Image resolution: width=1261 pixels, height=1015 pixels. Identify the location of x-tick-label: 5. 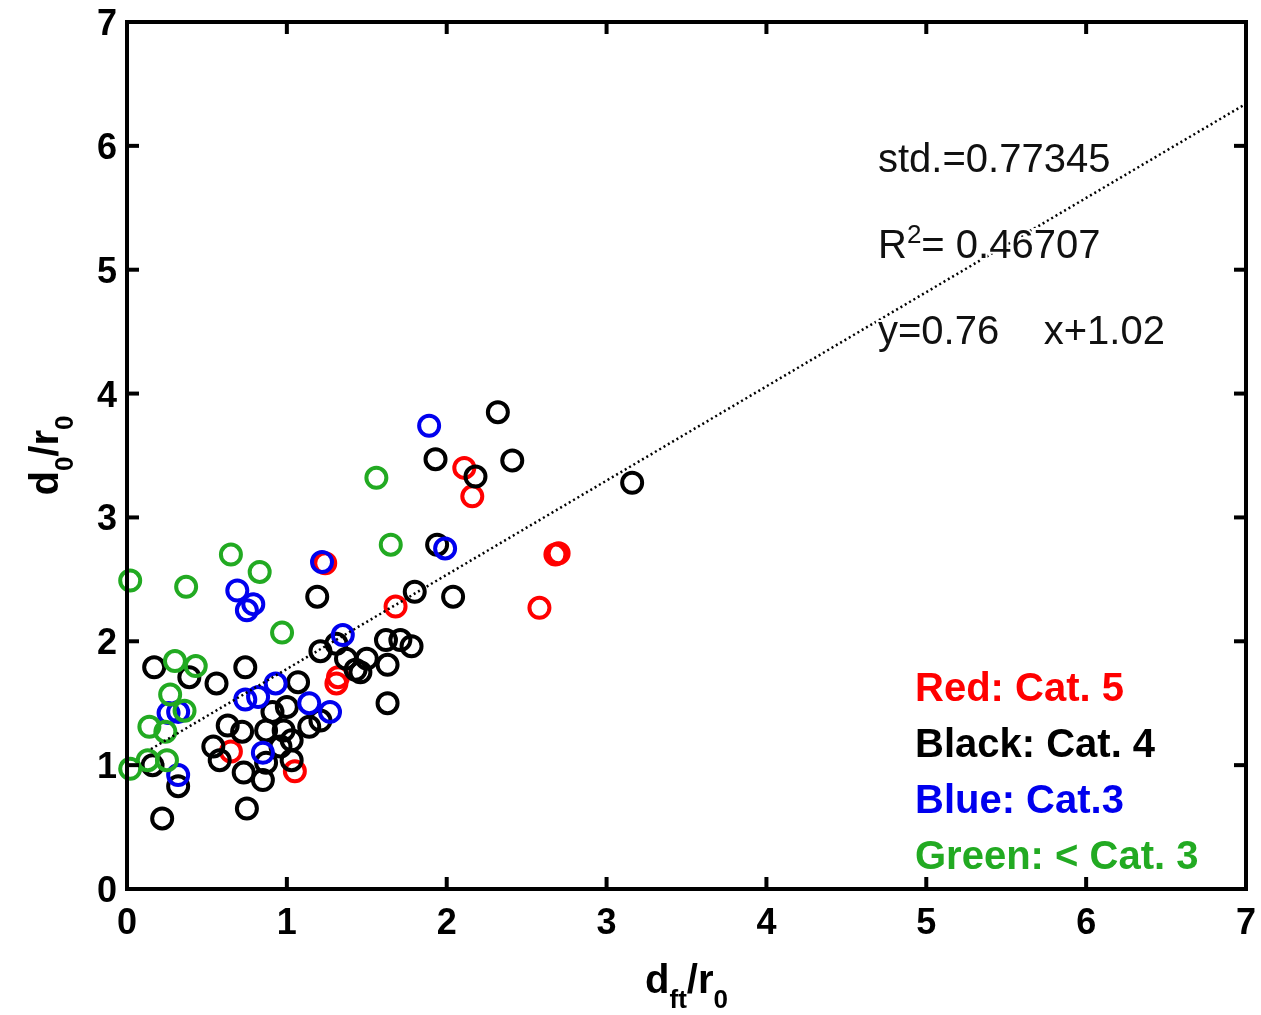
(926, 921).